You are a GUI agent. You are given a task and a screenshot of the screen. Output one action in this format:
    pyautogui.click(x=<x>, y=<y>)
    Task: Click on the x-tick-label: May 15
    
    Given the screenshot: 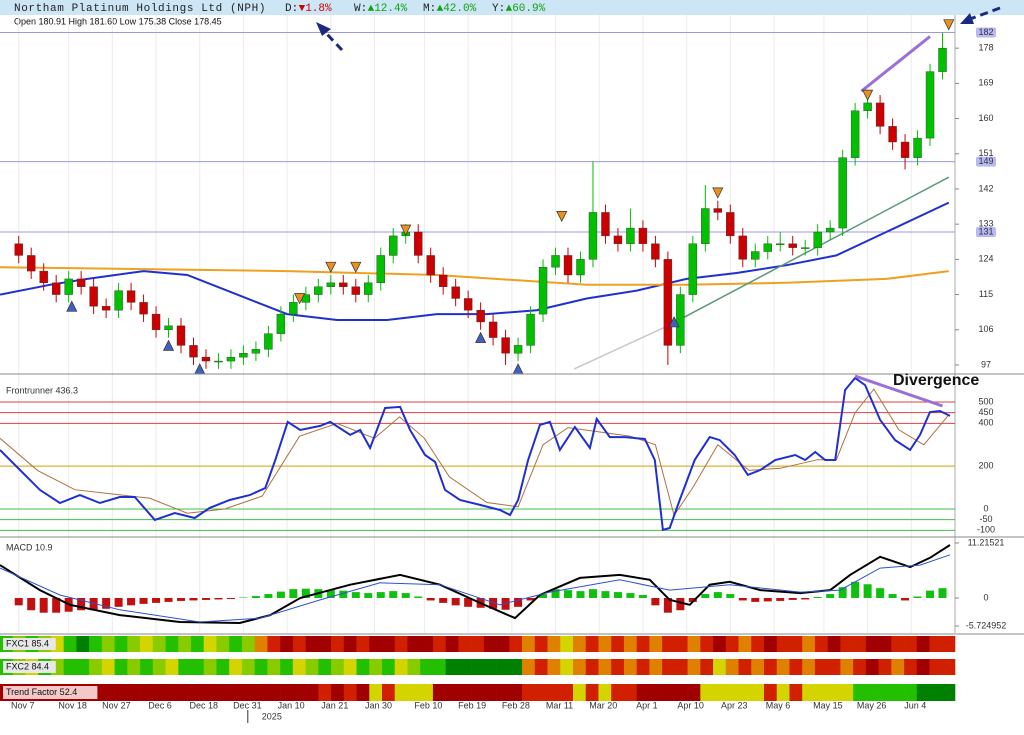 What is the action you would take?
    pyautogui.click(x=828, y=705)
    